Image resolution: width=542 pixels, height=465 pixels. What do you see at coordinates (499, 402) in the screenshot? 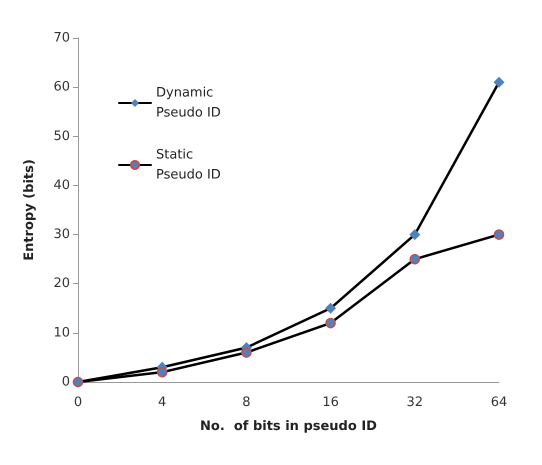
I see `x-tick-label: 64` at bounding box center [499, 402].